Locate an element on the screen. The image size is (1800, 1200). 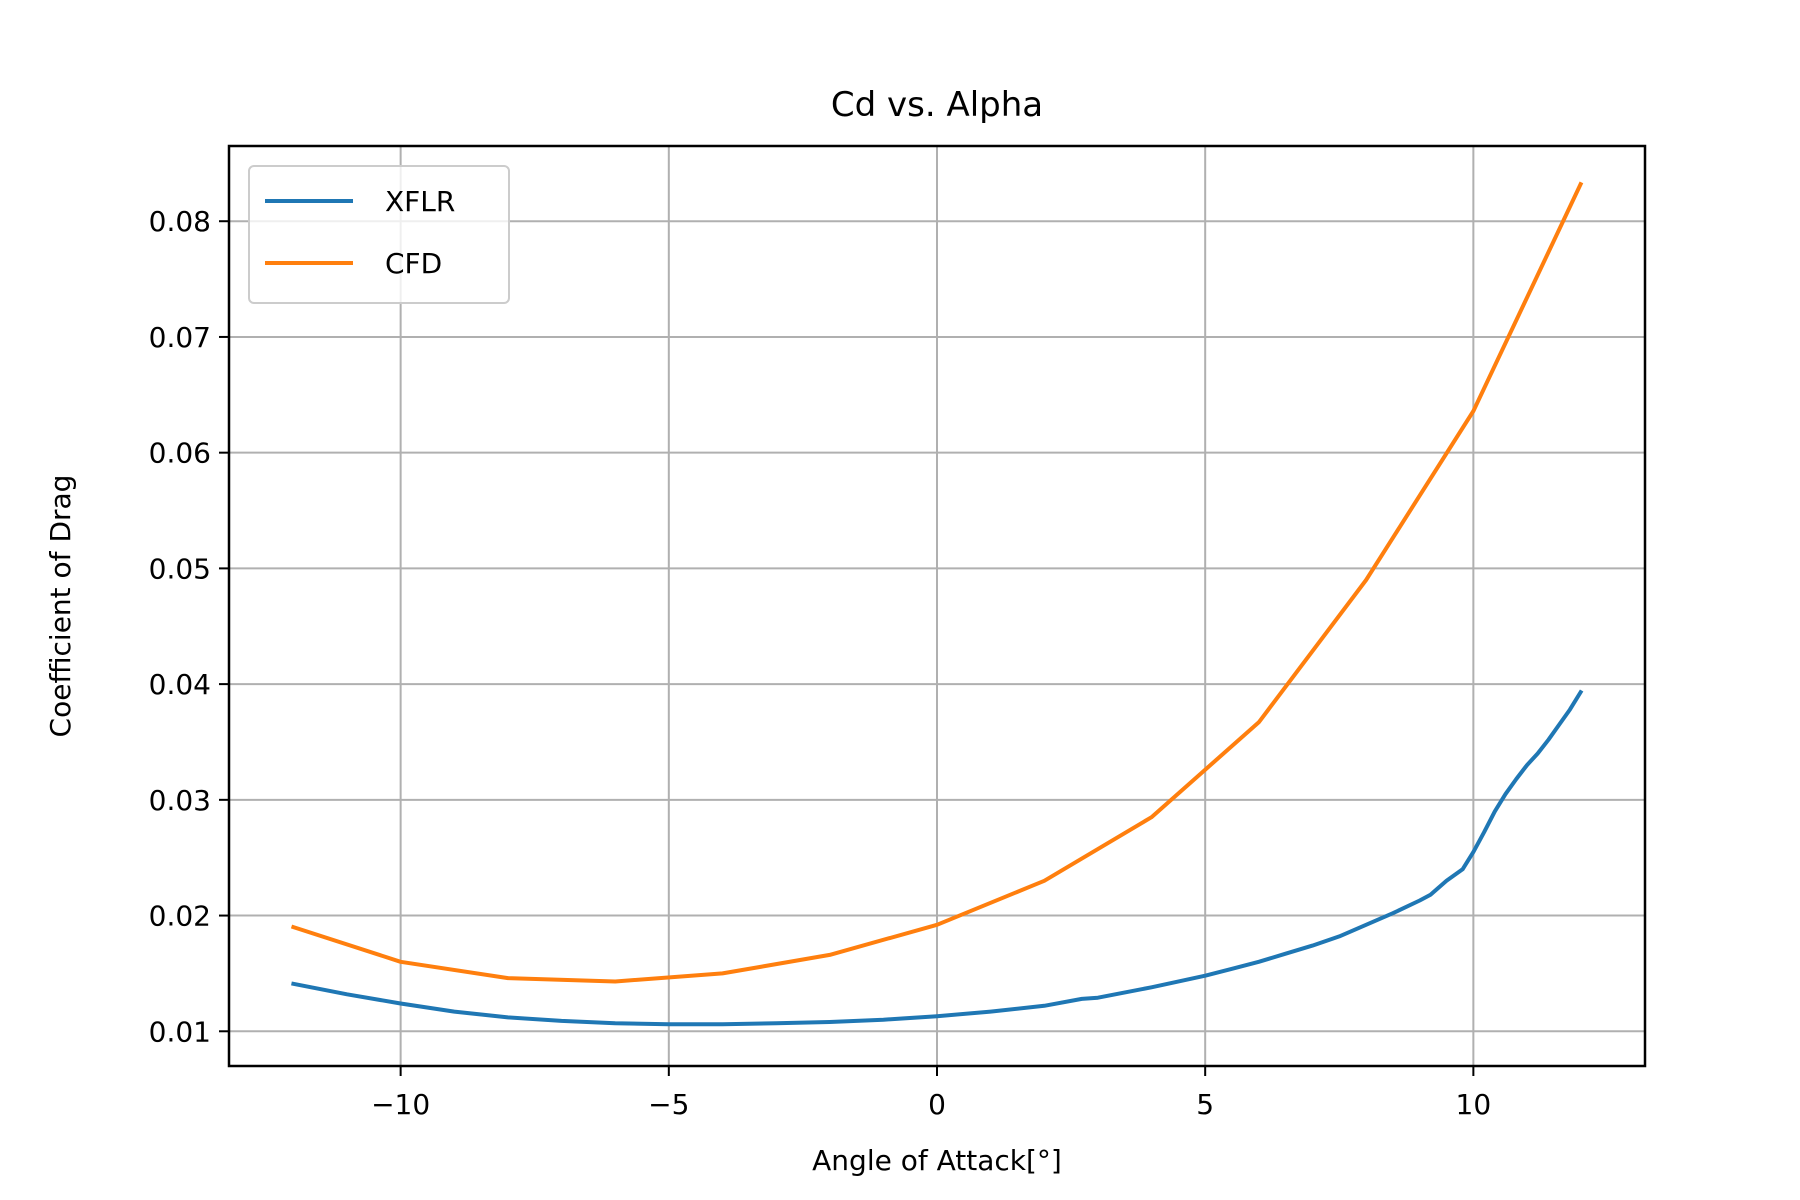
x-tick-label: 5 is located at coordinates (1205, 1104).